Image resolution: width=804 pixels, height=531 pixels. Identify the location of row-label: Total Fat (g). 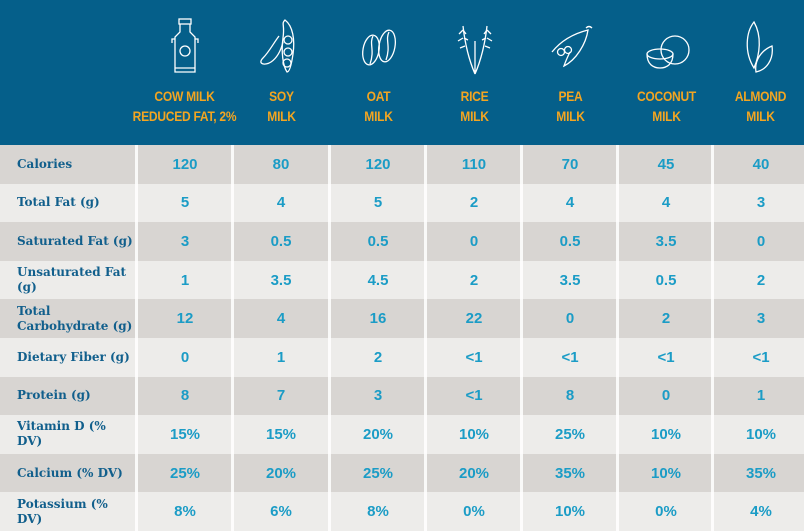
(58, 202).